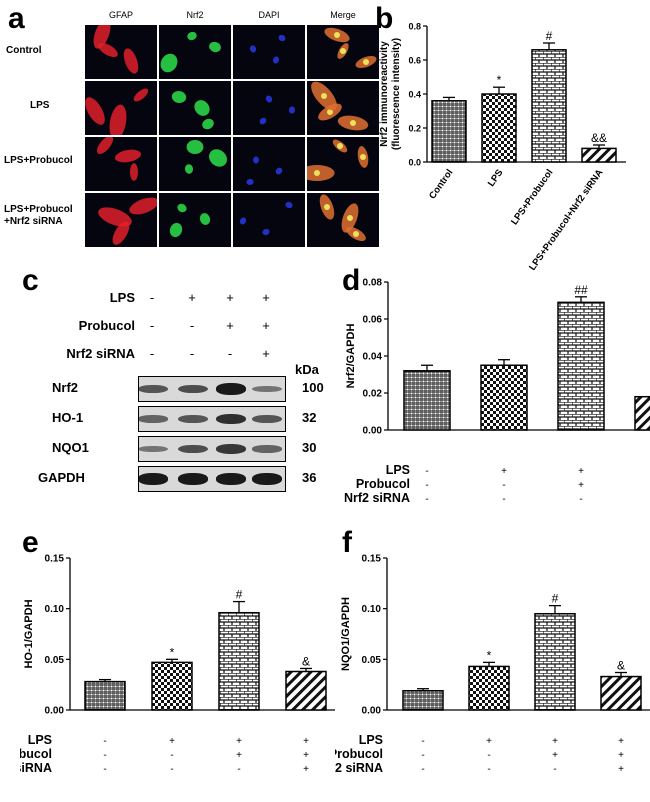 This screenshot has height=802, width=650. What do you see at coordinates (343, 164) in the screenshot?
I see `micrograph-merge-row2` at bounding box center [343, 164].